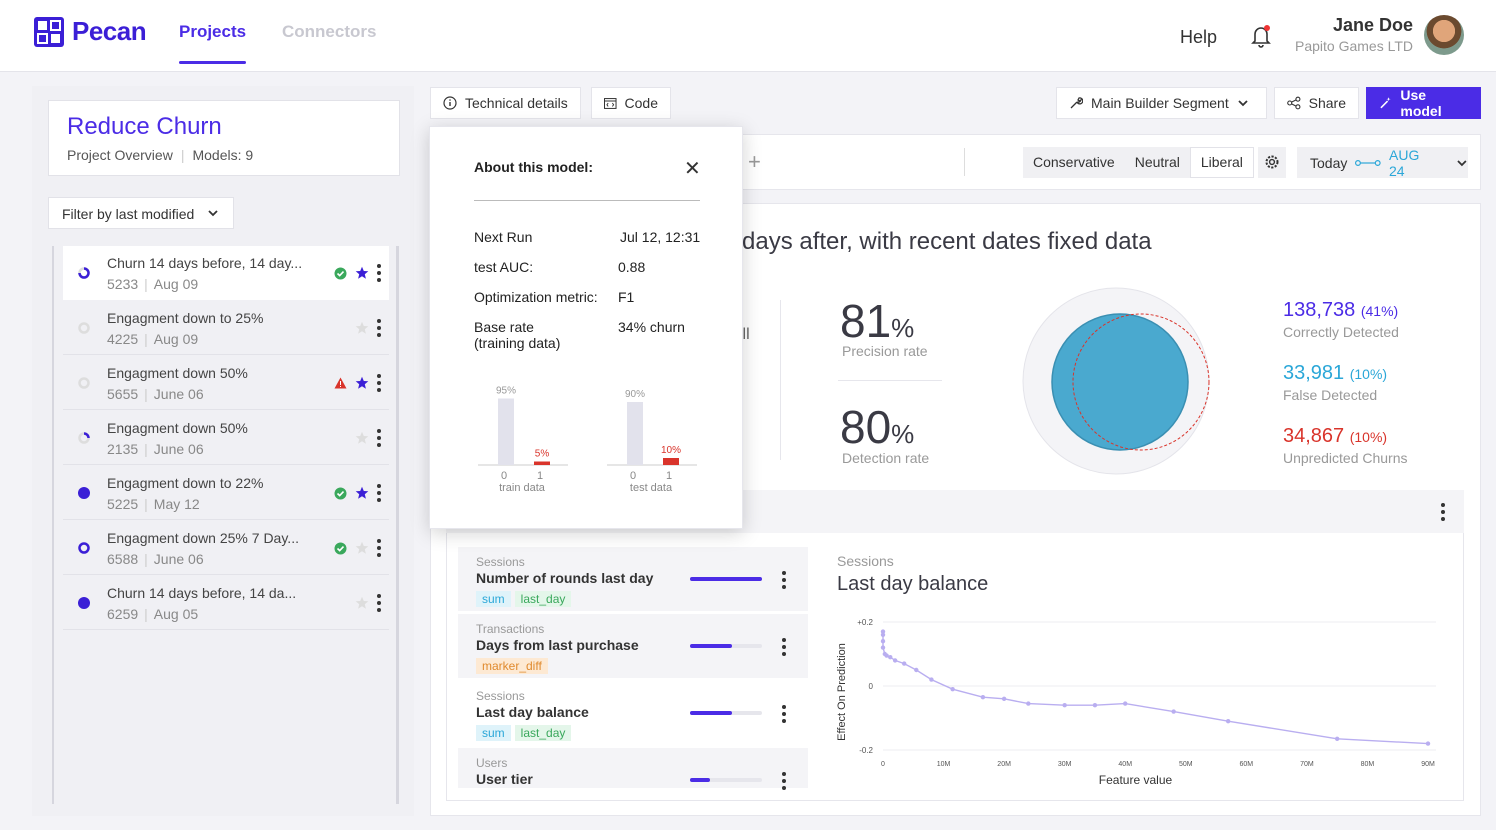 This screenshot has height=830, width=1496. Describe the element at coordinates (1155, 688) in the screenshot. I see `chart-series-line` at that location.